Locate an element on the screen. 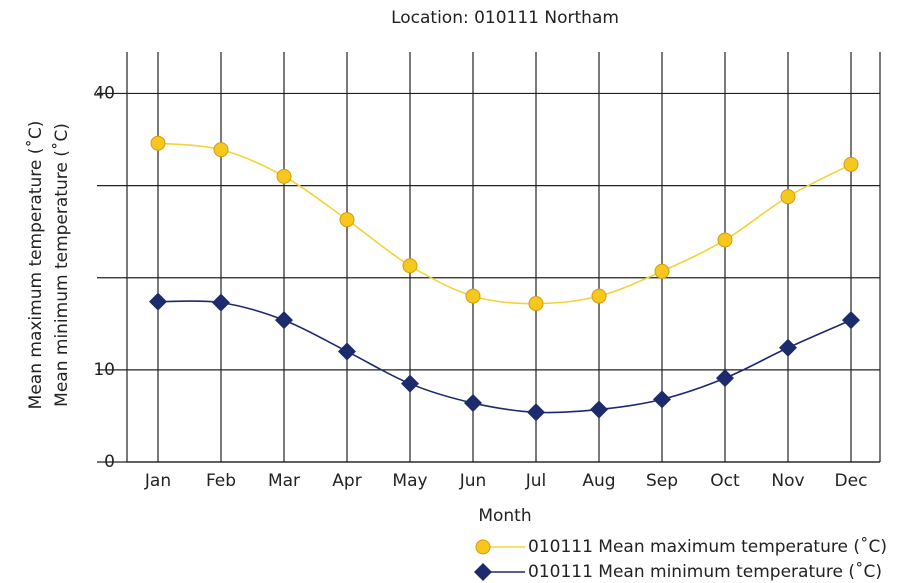 The image size is (906, 583). x-tick-label: May is located at coordinates (409, 481).